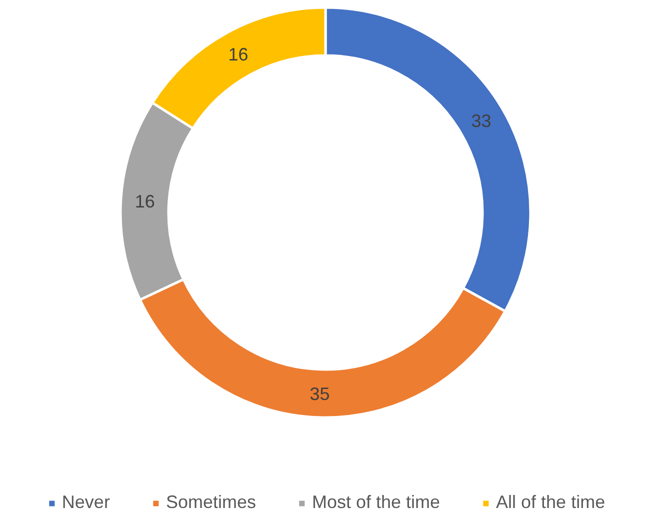  Describe the element at coordinates (211, 502) in the screenshot. I see `legend-label: Sometimes` at that location.